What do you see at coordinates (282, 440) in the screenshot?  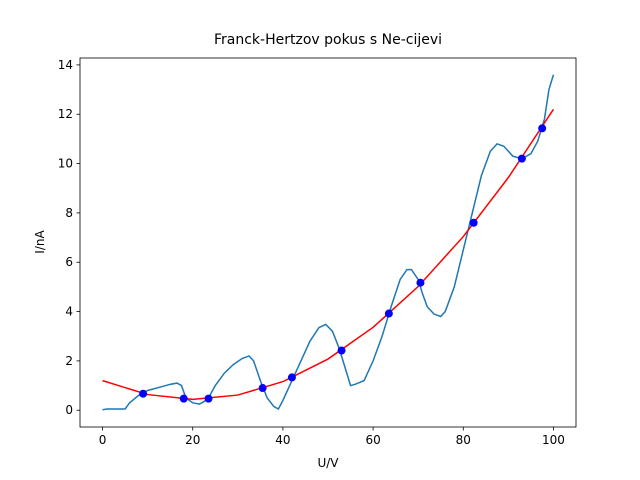 I see `x-tick-label: 40` at bounding box center [282, 440].